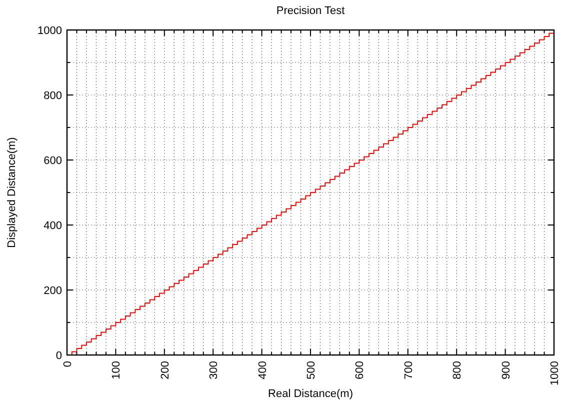 Image resolution: width=566 pixels, height=400 pixels. I want to click on x-tick-label: 0, so click(68, 364).